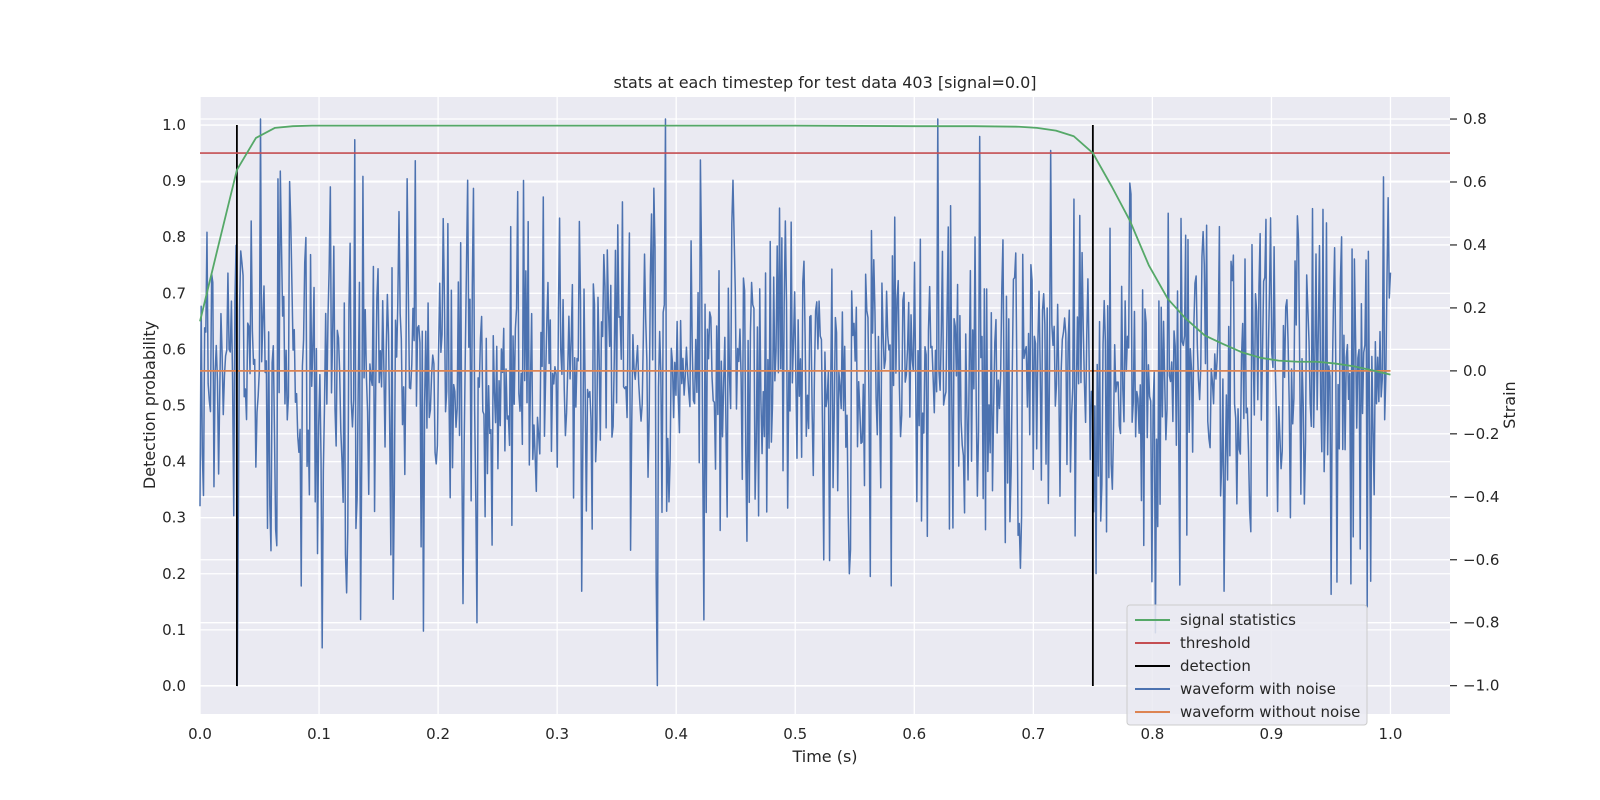  Describe the element at coordinates (1481, 560) in the screenshot. I see `y-right-tick-label: −0.6` at that location.